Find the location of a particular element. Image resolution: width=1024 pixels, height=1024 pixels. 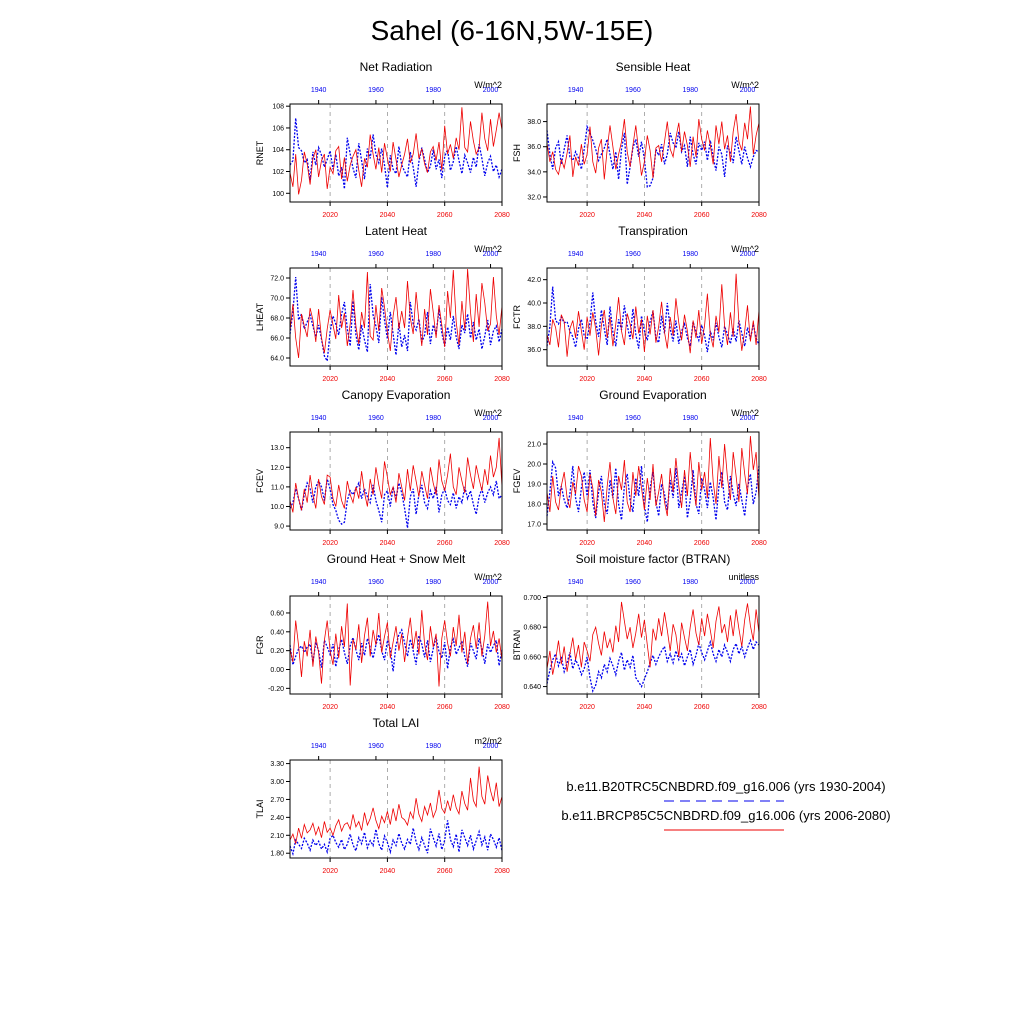

panel-title: Ground Heat + Snow Melt is located at coordinates (396, 559).